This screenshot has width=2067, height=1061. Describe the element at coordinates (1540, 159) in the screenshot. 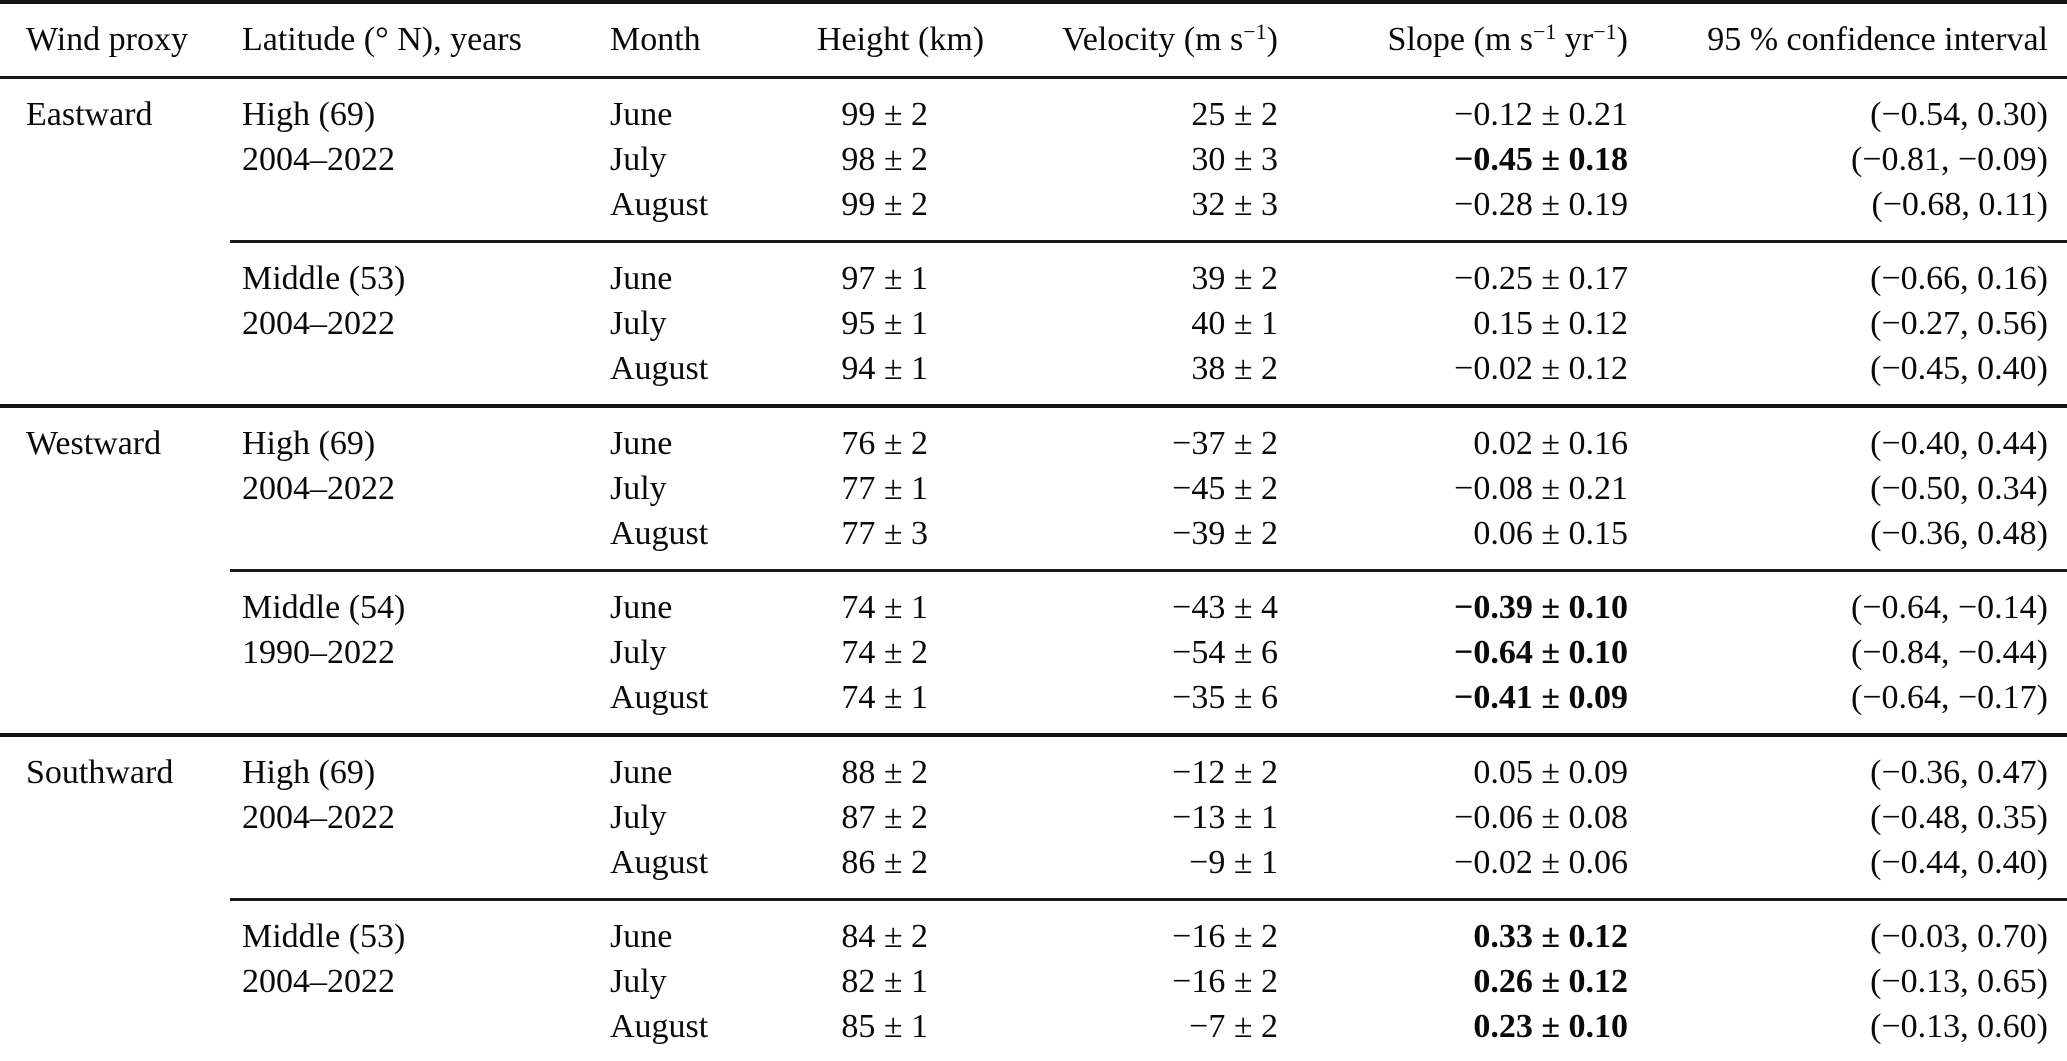

I see `cell-slope: −0.45 ± 0.18` at that location.